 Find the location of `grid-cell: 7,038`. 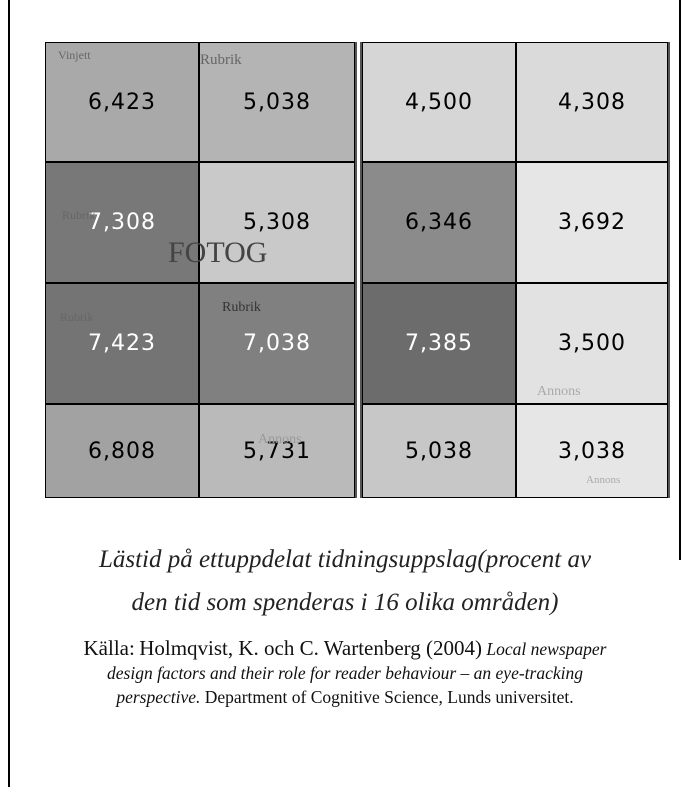

grid-cell: 7,038 is located at coordinates (277, 343).